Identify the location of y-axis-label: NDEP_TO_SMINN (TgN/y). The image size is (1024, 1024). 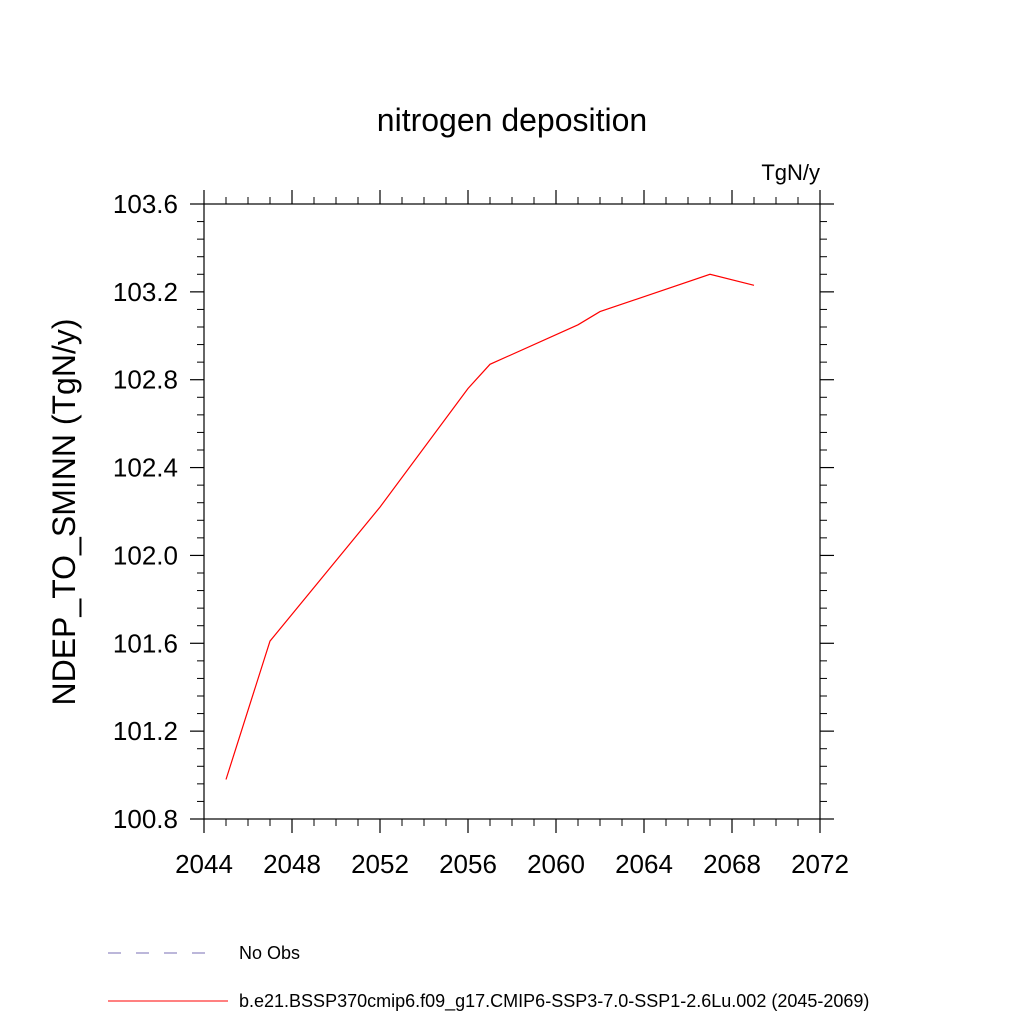
(64, 511).